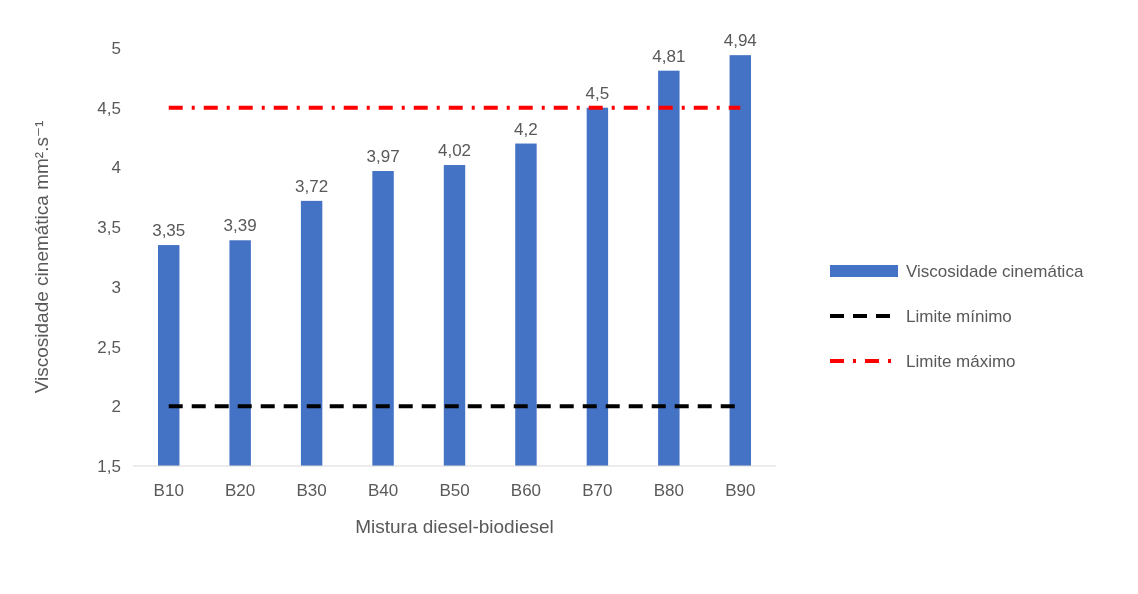  What do you see at coordinates (116, 48) in the screenshot?
I see `y-tick-label: 5` at bounding box center [116, 48].